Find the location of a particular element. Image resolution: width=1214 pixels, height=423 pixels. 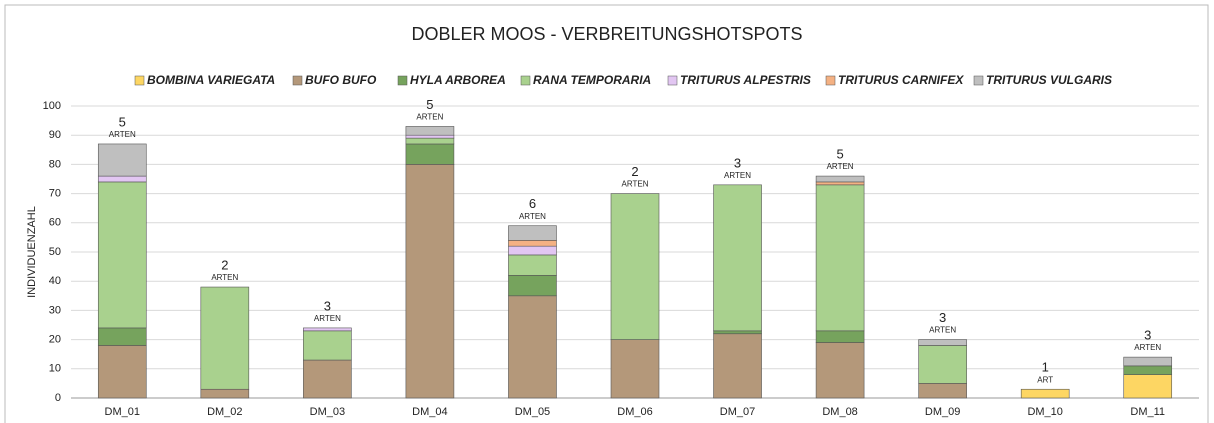

x-tick-label: DM_09 is located at coordinates (942, 412).